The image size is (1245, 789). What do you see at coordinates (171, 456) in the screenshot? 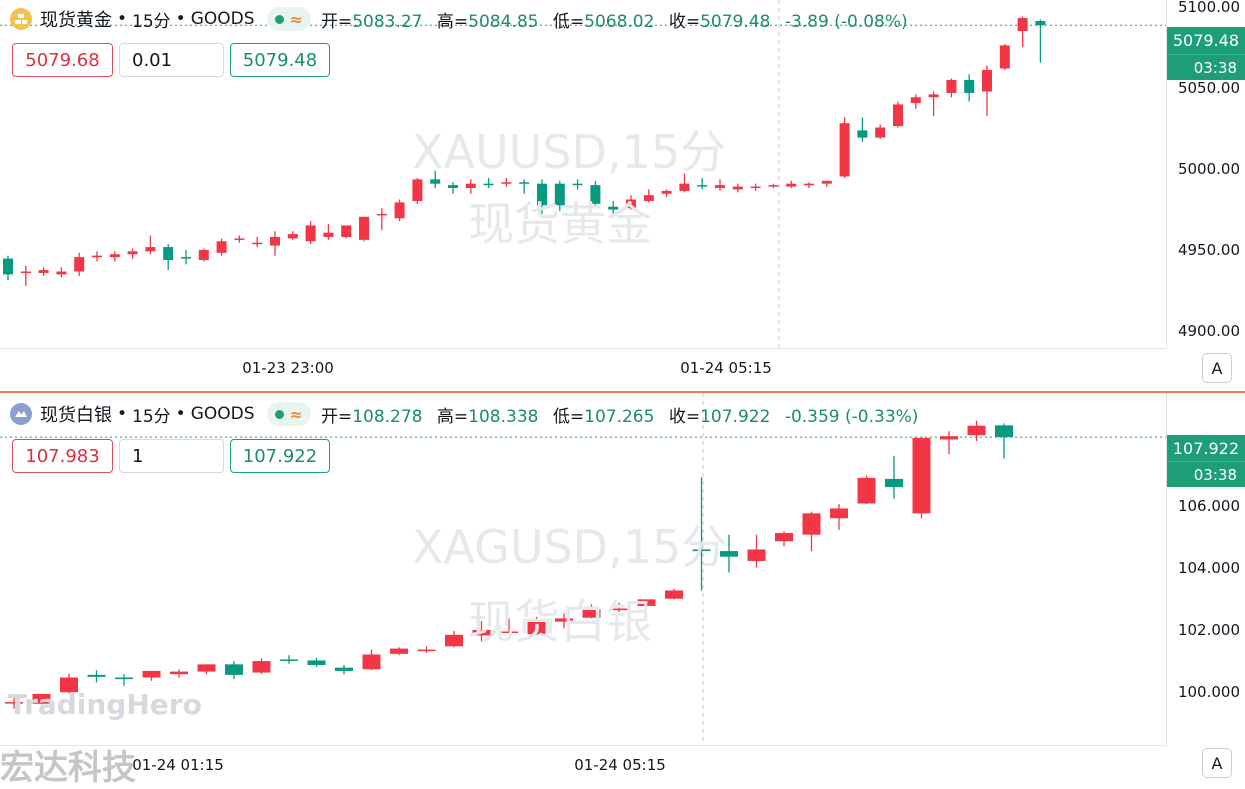
I see `silver-quantity-input: 1` at bounding box center [171, 456].